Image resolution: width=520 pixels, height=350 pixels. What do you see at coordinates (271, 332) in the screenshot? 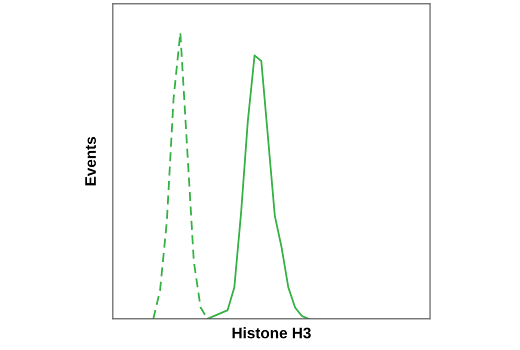
I see `x-axis-title: Histone H3` at bounding box center [271, 332].